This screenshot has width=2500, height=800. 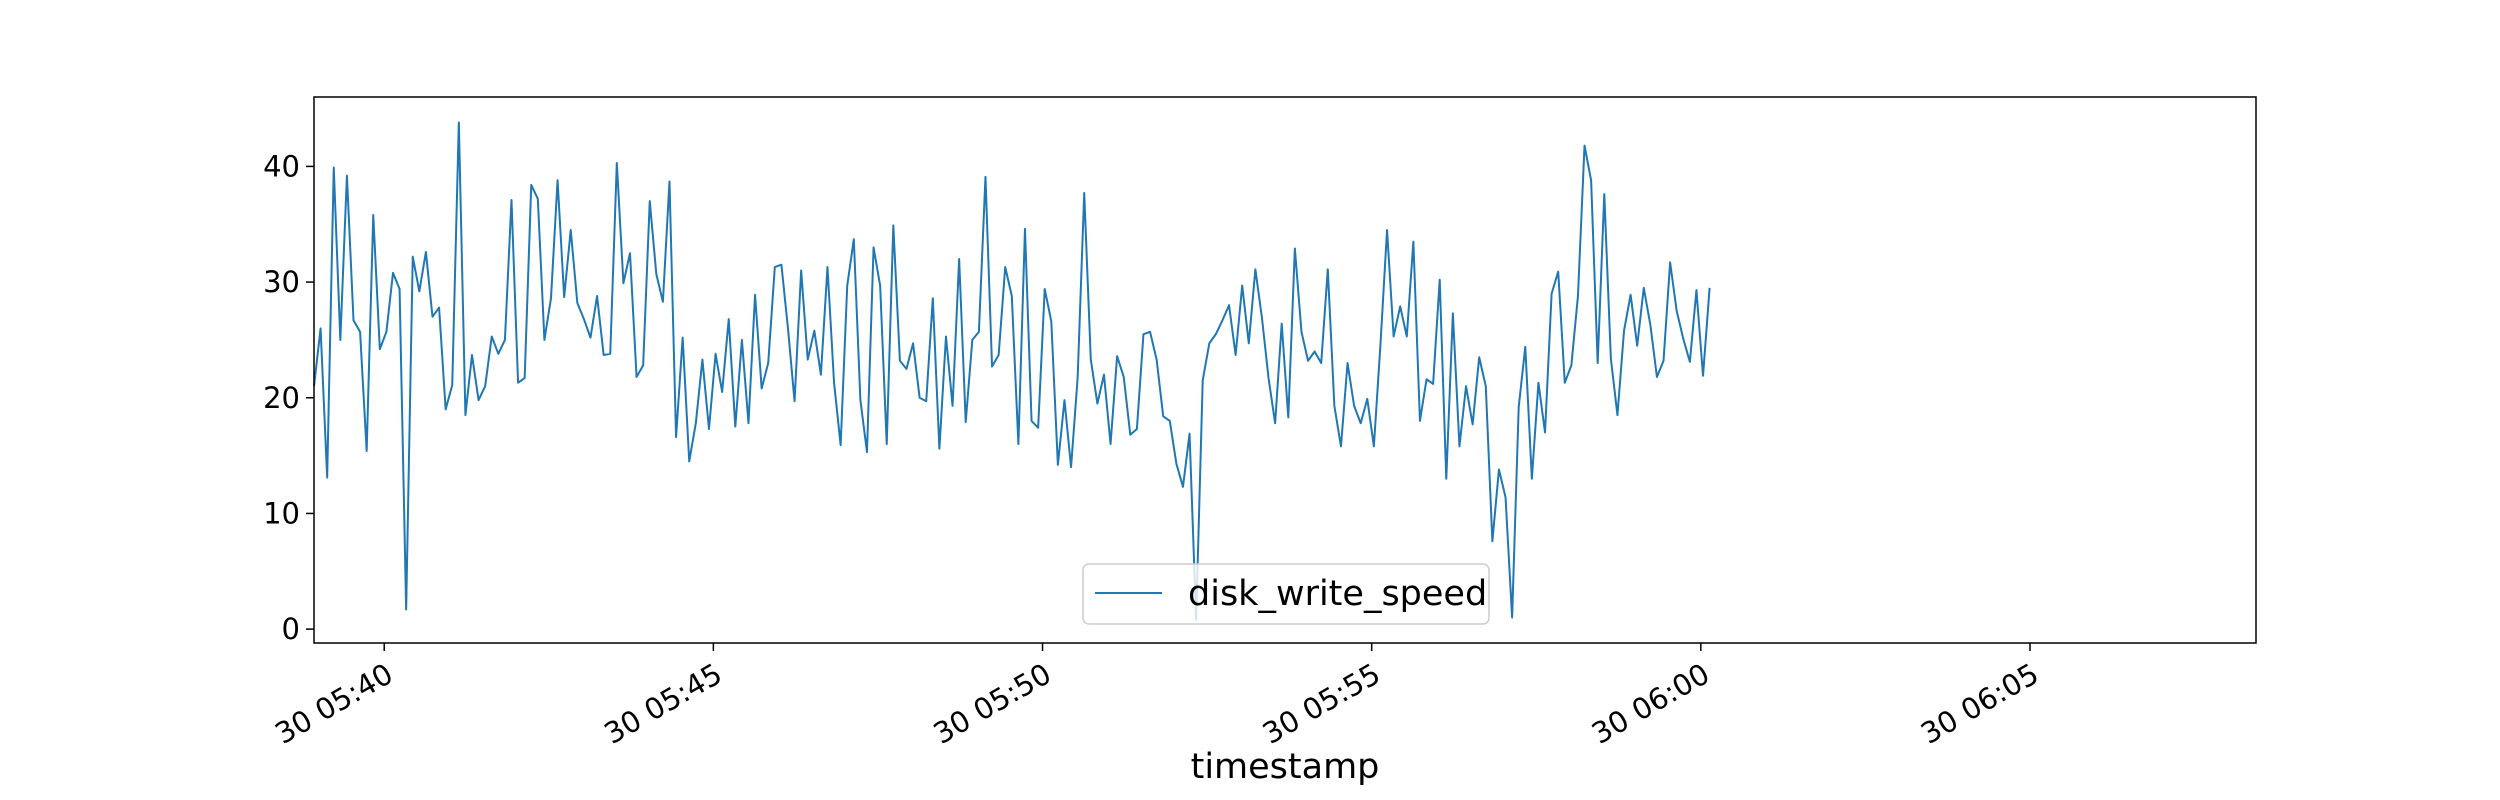 What do you see at coordinates (281, 398) in the screenshot?
I see `y-tick-label: 20` at bounding box center [281, 398].